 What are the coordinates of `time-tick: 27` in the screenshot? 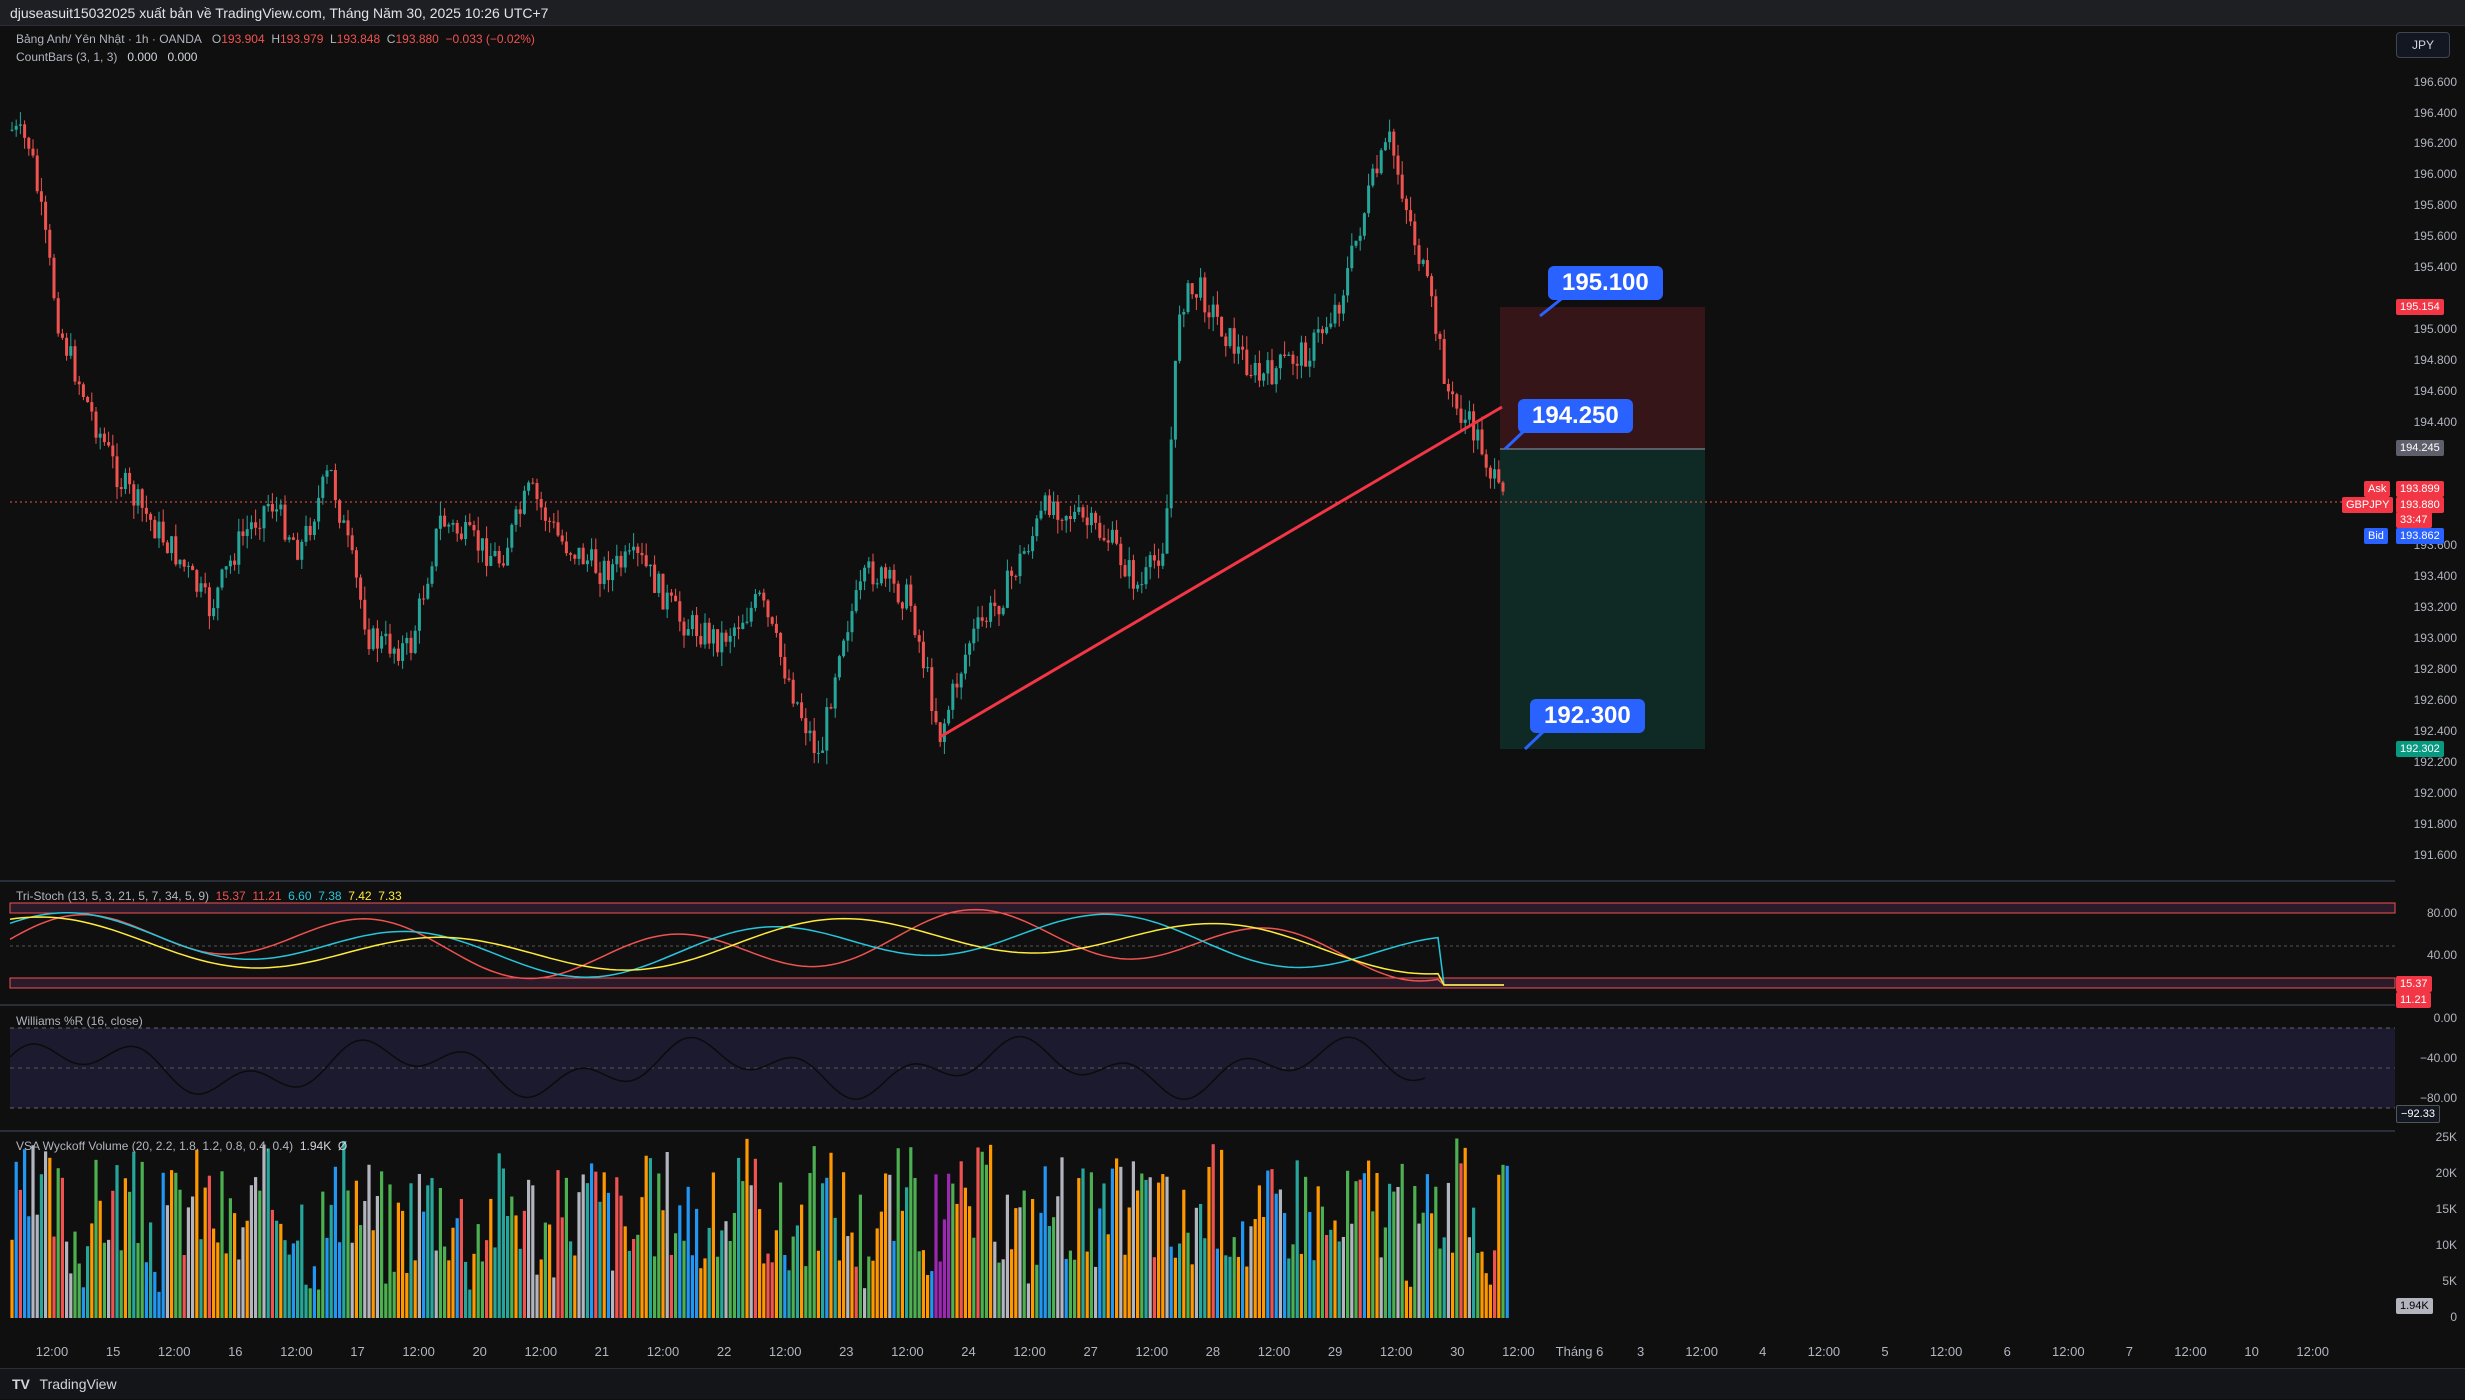 It's located at (1090, 1351).